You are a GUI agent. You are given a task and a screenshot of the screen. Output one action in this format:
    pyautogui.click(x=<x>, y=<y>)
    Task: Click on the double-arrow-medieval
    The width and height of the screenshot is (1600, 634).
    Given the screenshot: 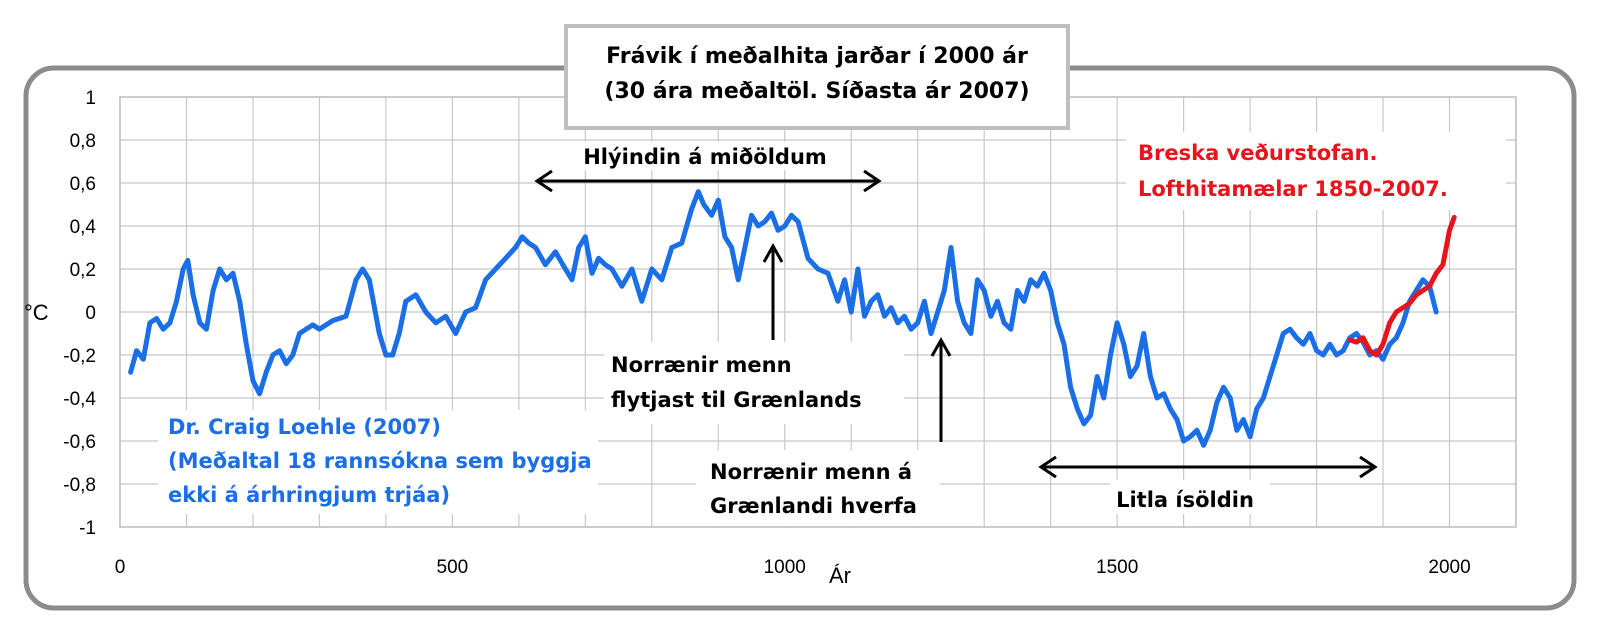 What is the action you would take?
    pyautogui.click(x=708, y=181)
    